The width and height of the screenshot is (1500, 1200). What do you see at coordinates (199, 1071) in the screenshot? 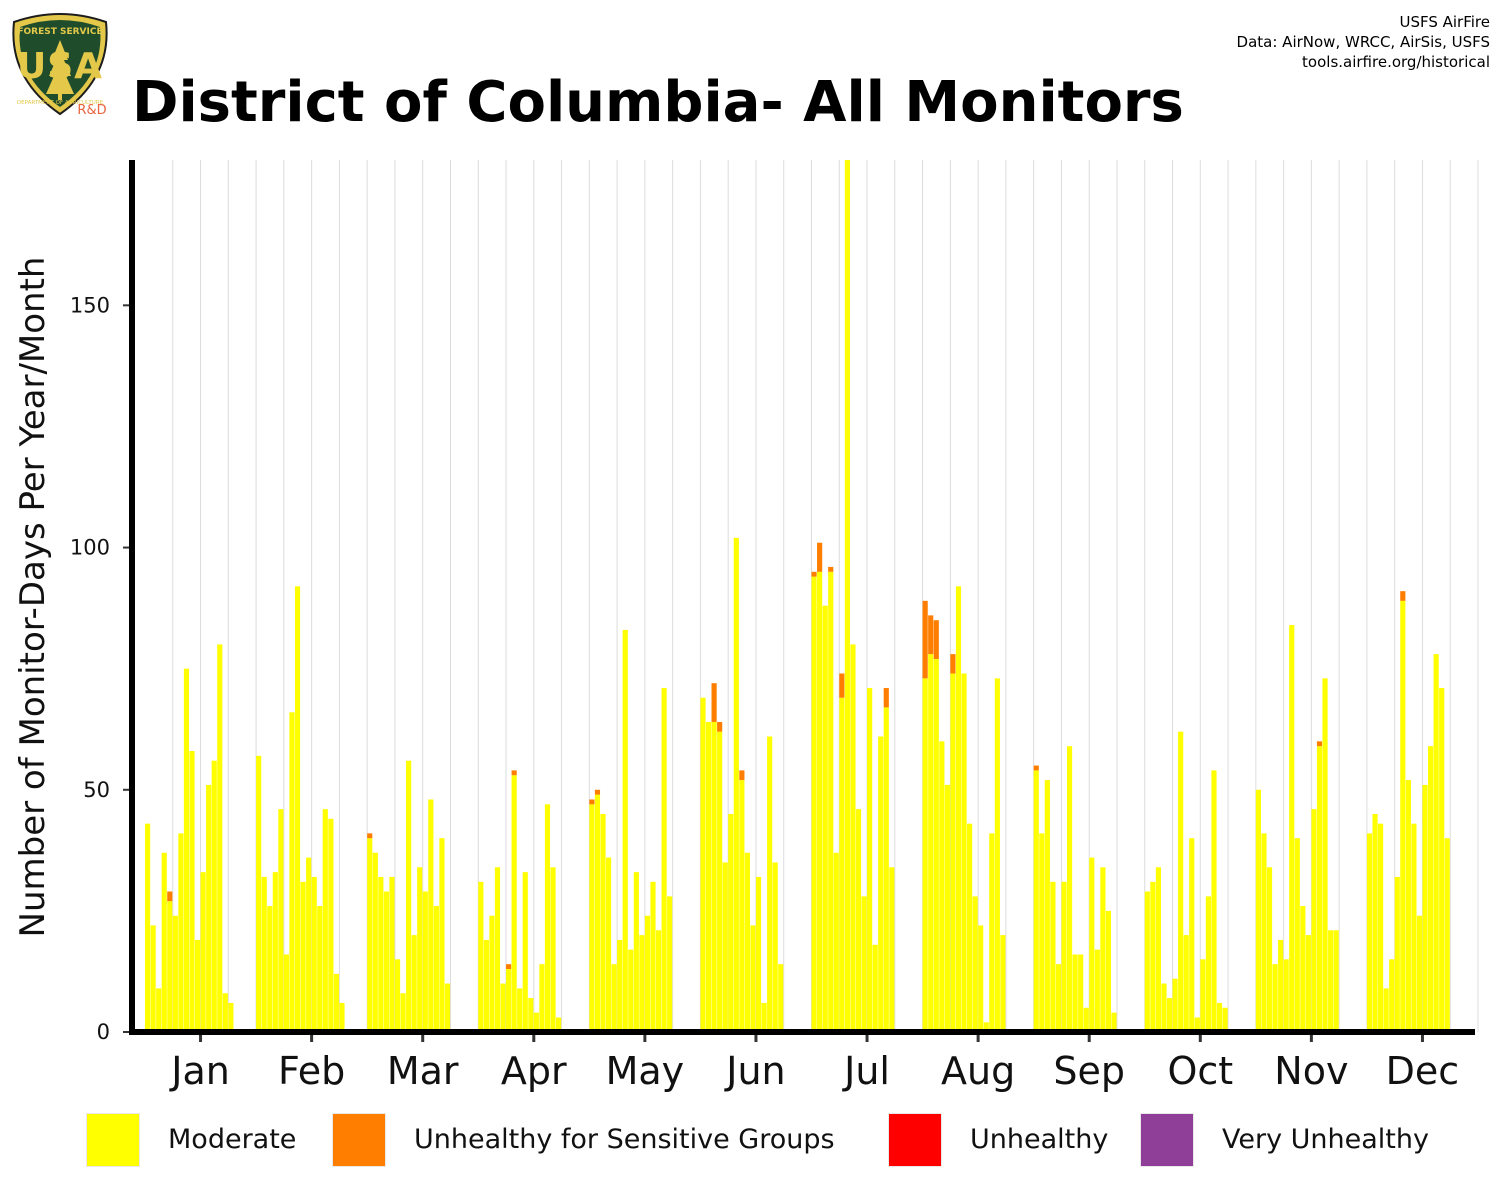
I see `x-tick-label: Jan` at bounding box center [199, 1071].